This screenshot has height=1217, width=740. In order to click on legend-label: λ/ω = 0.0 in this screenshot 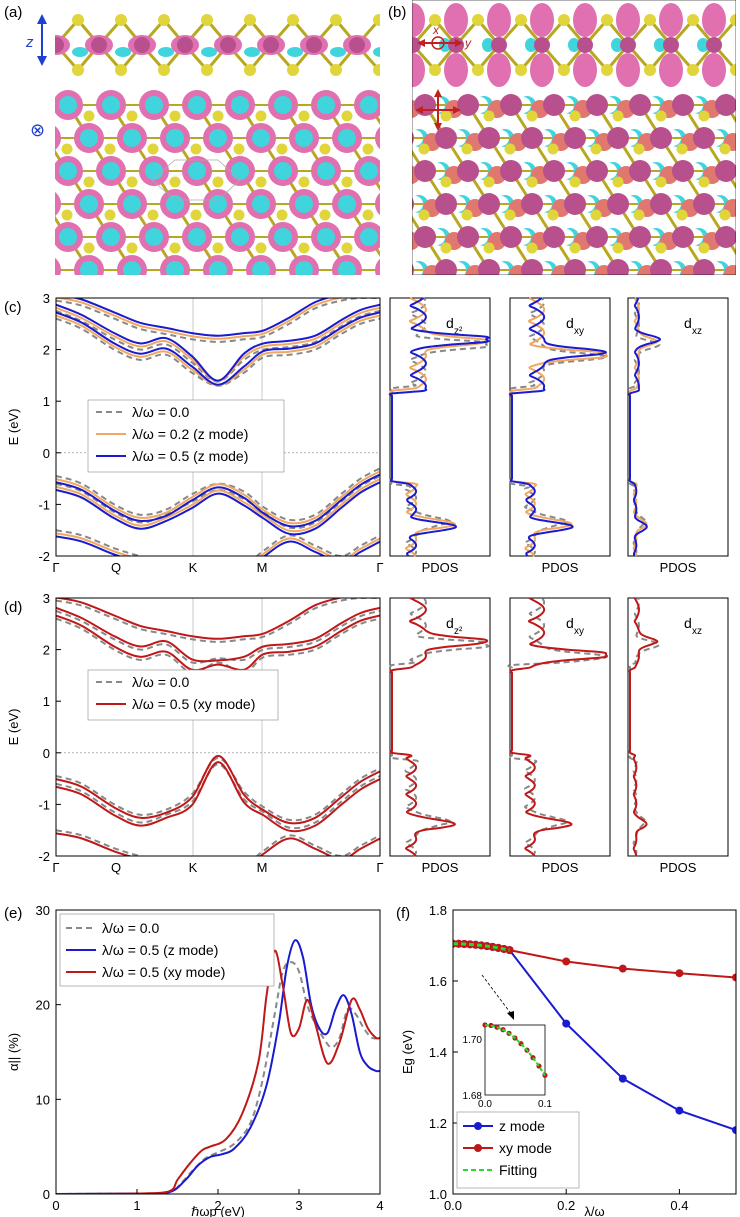, I will do `click(130, 928)`.